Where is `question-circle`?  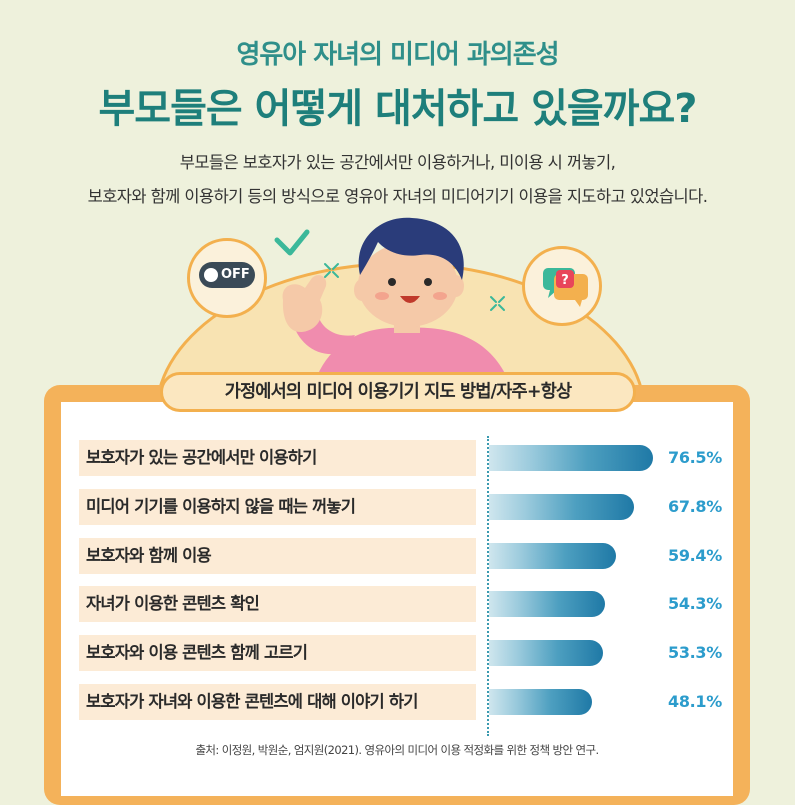
question-circle is located at coordinates (562, 286).